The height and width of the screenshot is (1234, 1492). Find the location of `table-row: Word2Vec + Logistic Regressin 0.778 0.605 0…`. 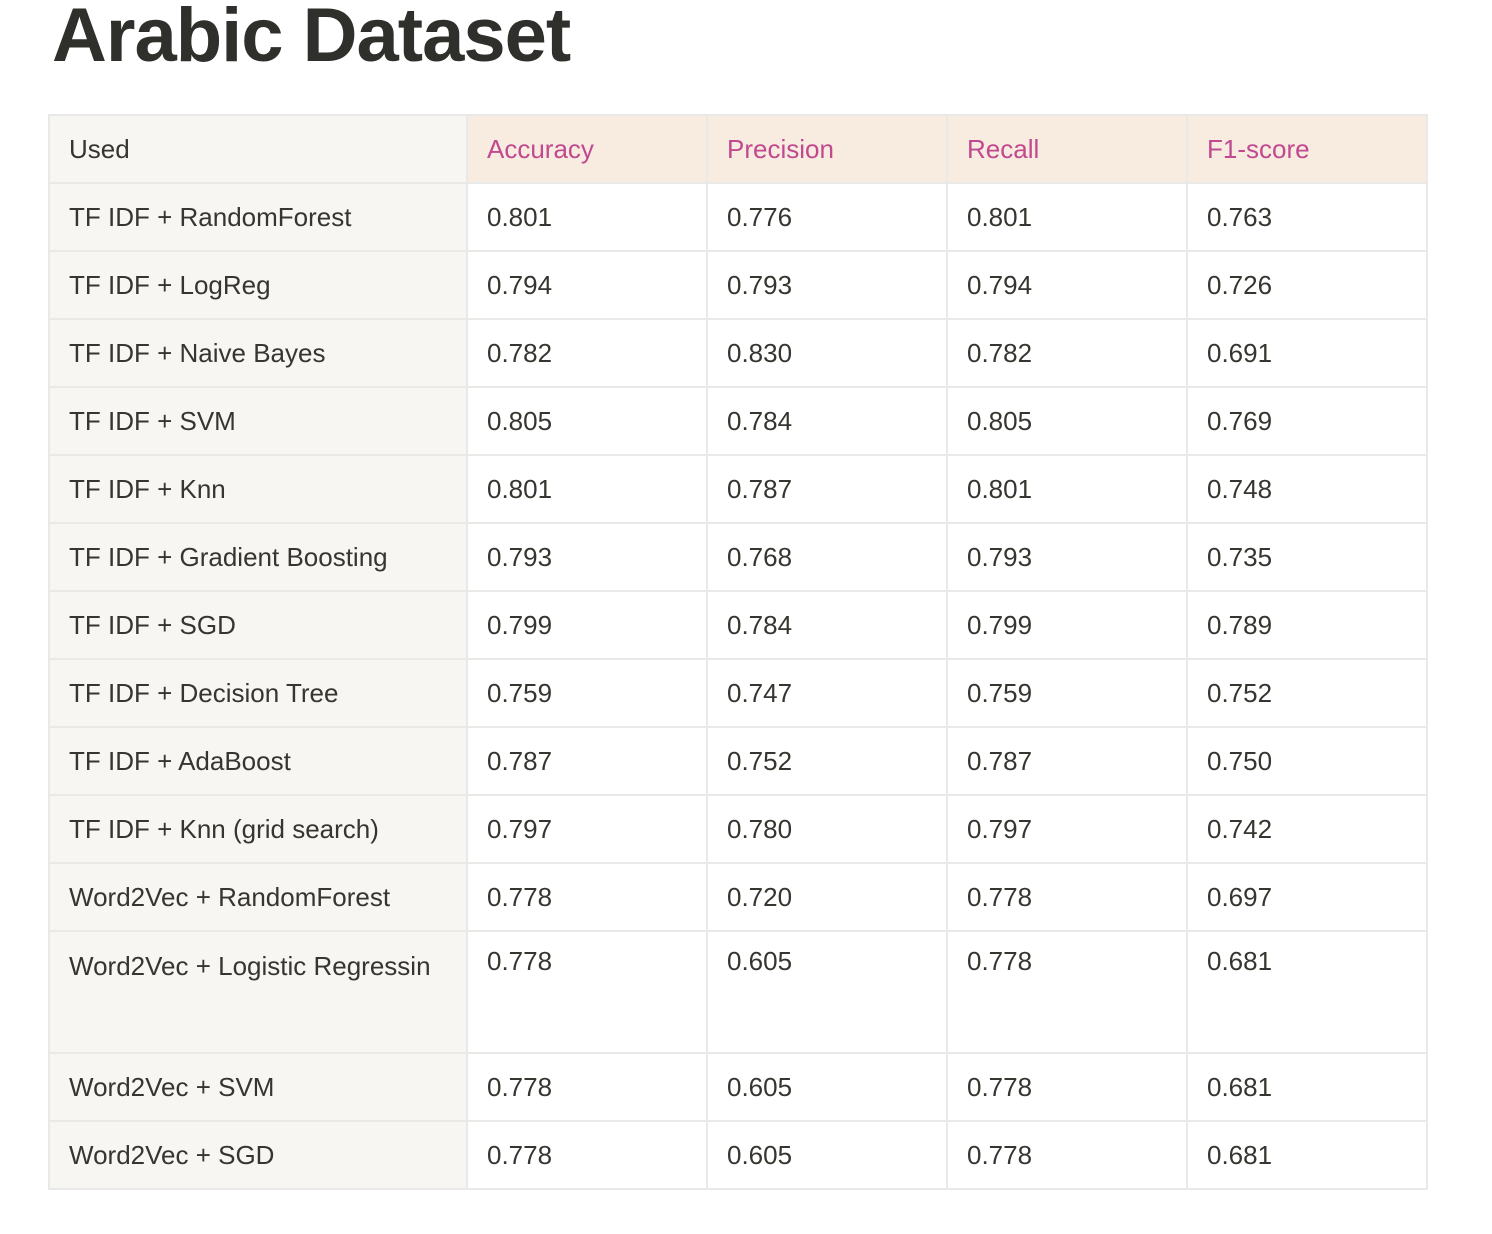

table-row: Word2Vec + Logistic Regressin 0.778 0.605 0… is located at coordinates (738, 992).